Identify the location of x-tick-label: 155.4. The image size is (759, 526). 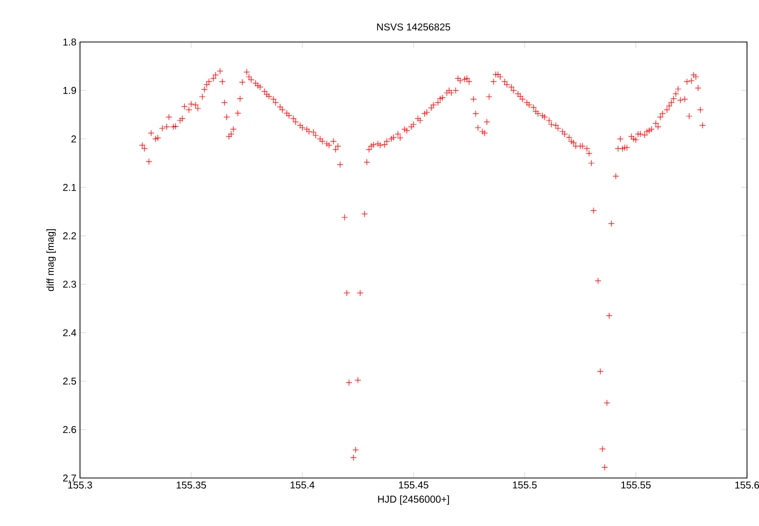
(302, 485).